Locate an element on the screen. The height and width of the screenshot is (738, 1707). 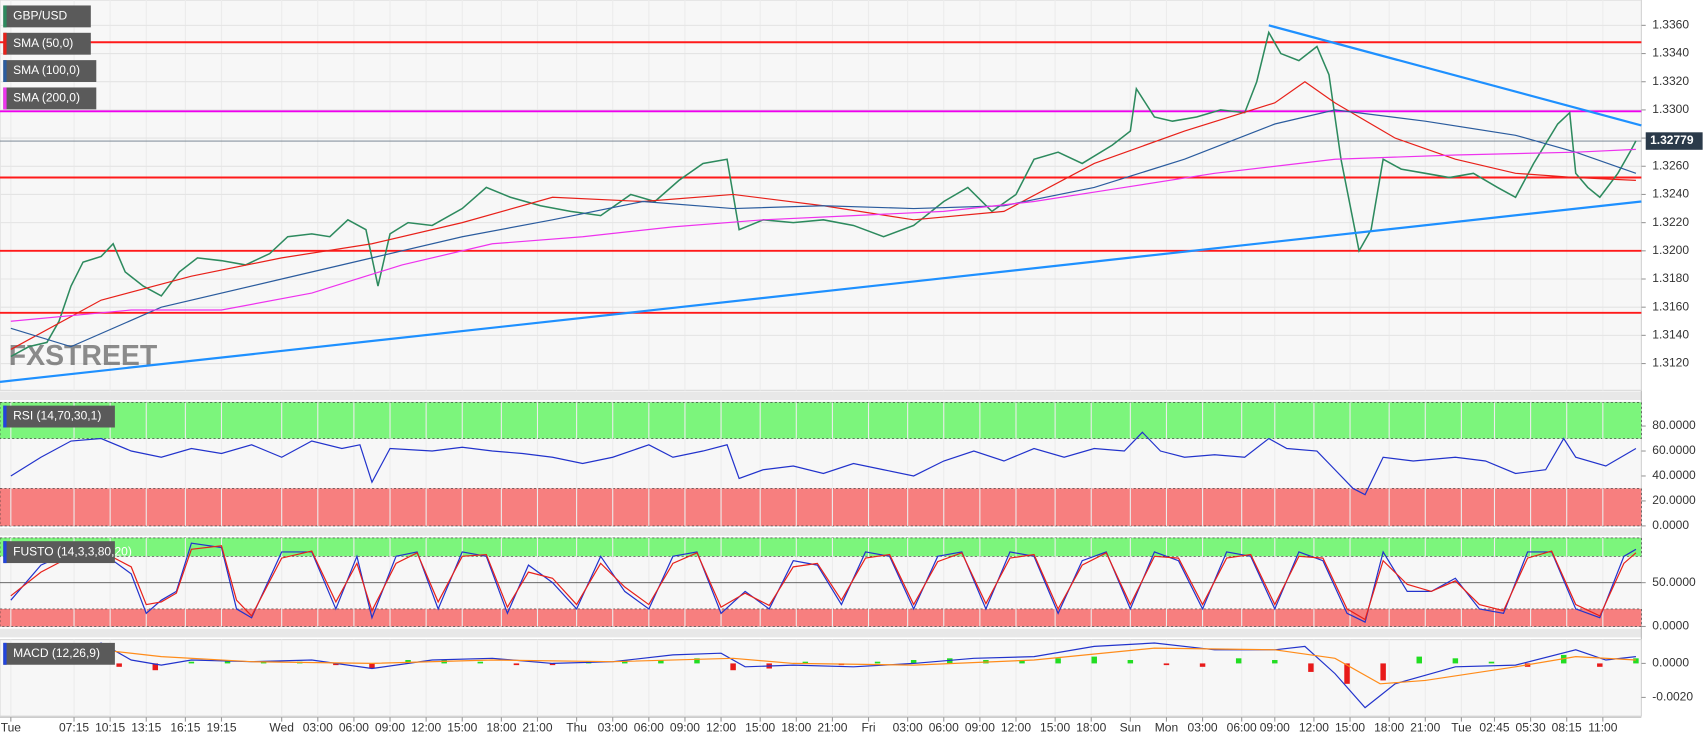
y-tick-label: 1.3120 is located at coordinates (1670, 363).